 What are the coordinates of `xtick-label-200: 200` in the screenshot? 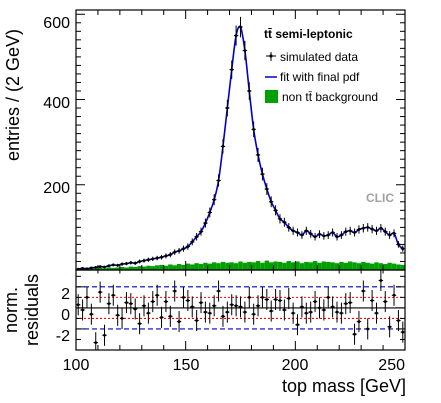 It's located at (295, 365).